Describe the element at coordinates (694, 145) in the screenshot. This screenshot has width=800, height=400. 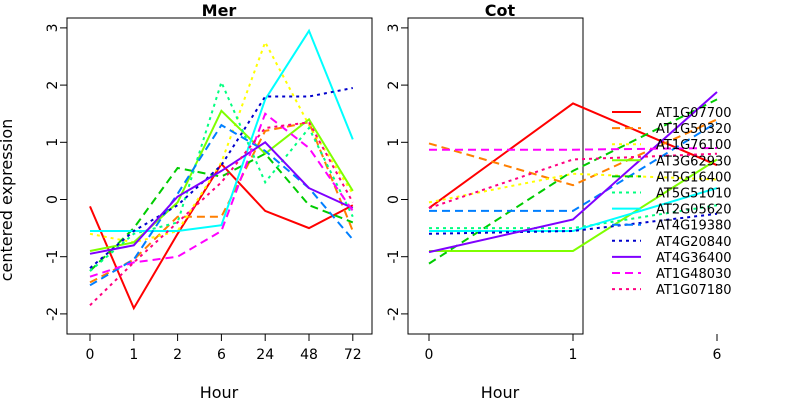
I see `legend-entry-at1g76100: AT1G76100` at that location.